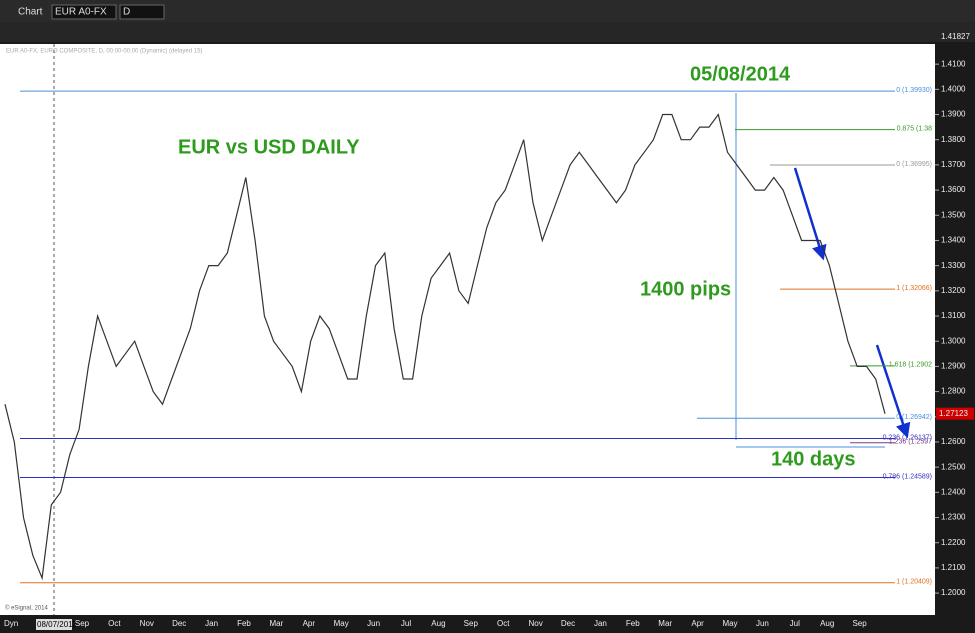 The width and height of the screenshot is (975, 633). Describe the element at coordinates (953, 265) in the screenshot. I see `y-tick-label: 1.3300` at that location.